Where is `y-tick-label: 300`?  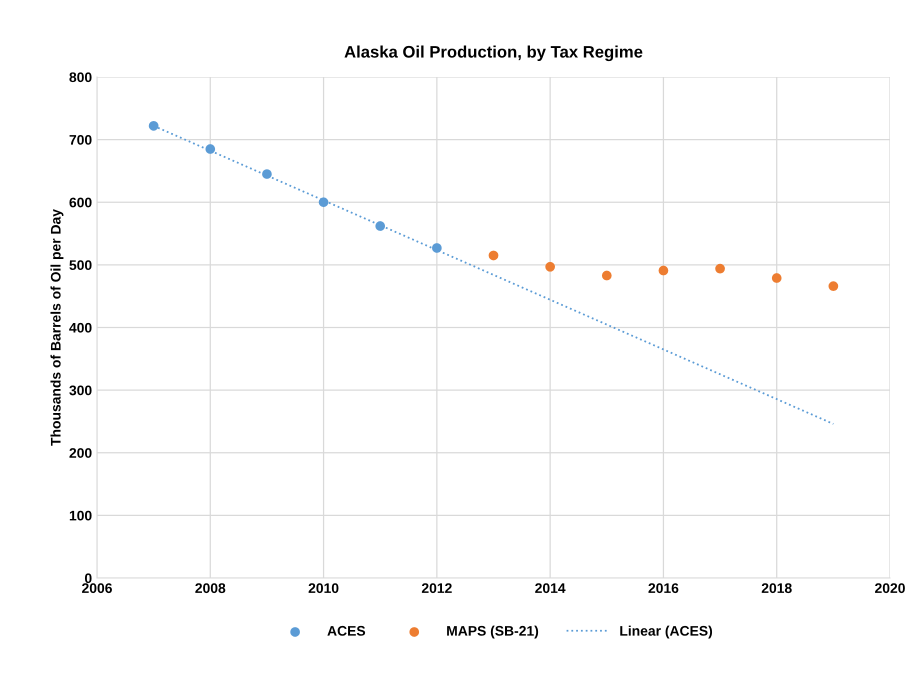 y-tick-label: 300 is located at coordinates (80, 390).